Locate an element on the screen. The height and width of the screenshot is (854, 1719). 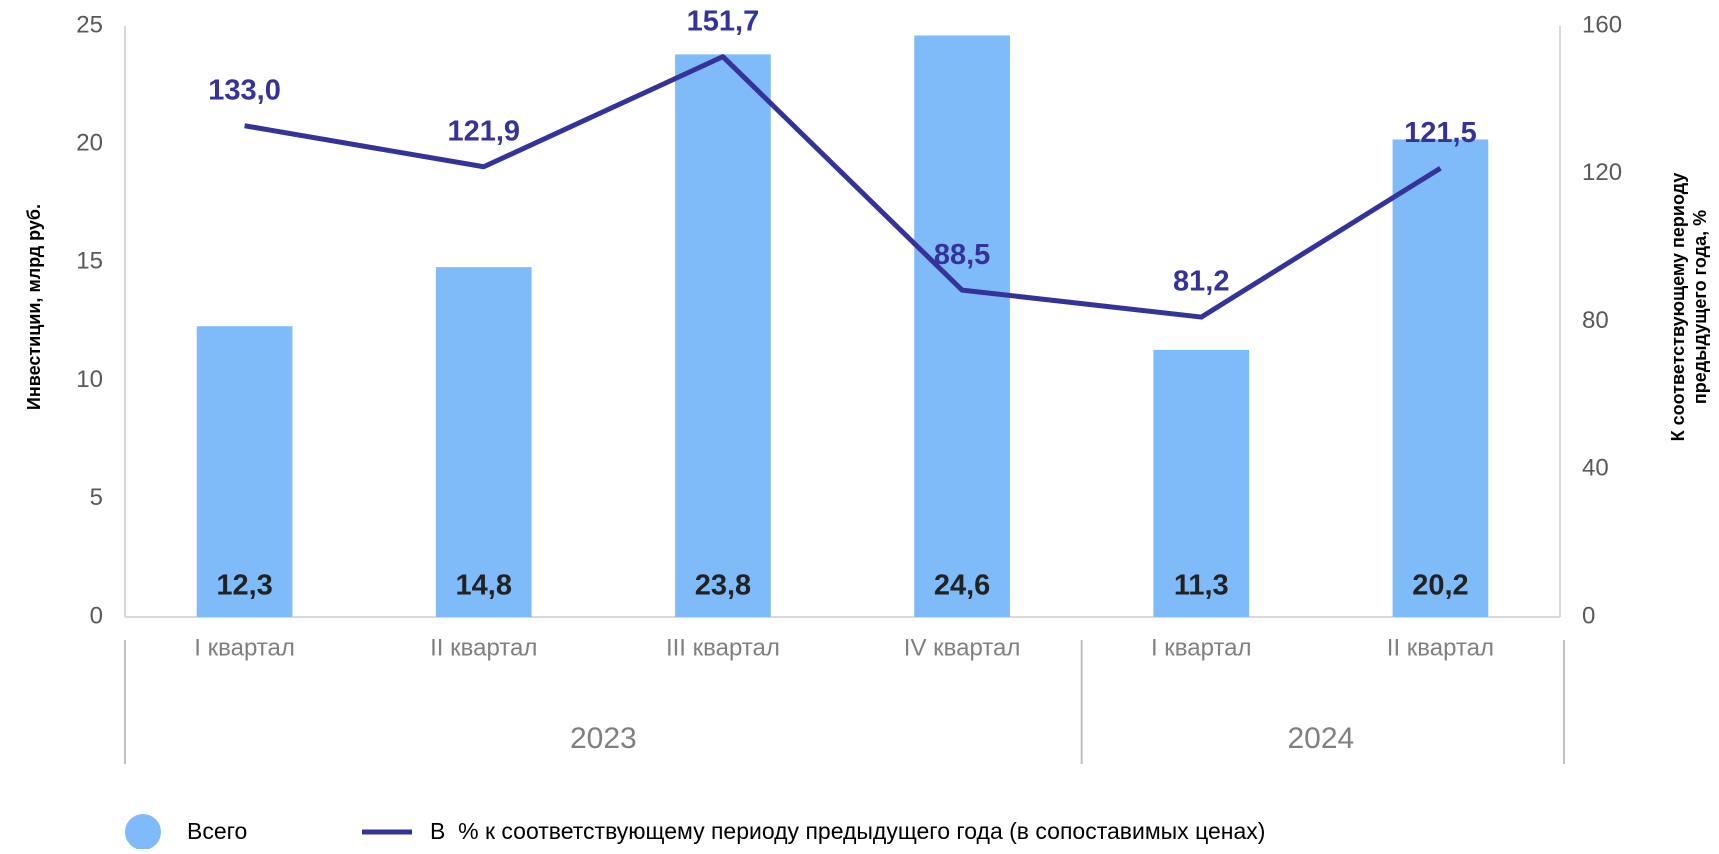
y-tick-label: 5 is located at coordinates (96, 497).